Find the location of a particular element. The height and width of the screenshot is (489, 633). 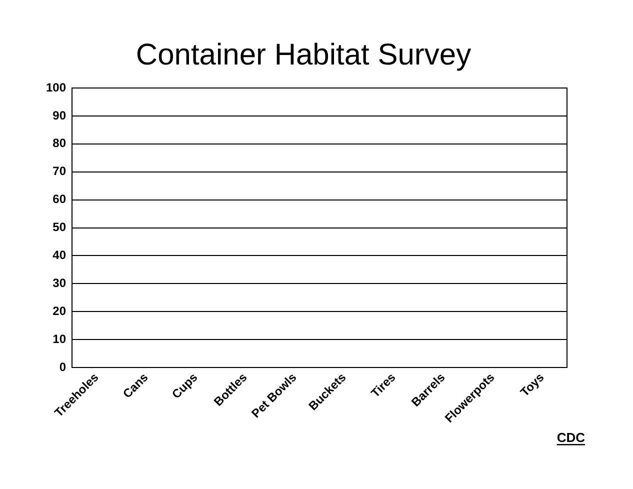

y-tick-label: 50 is located at coordinates (59, 227).